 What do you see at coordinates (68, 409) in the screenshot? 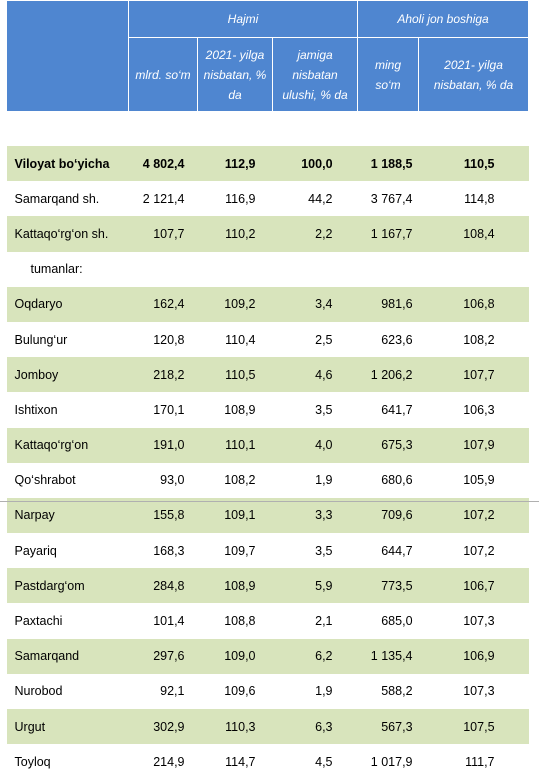
I see `row-label: Ishtixon` at bounding box center [68, 409].